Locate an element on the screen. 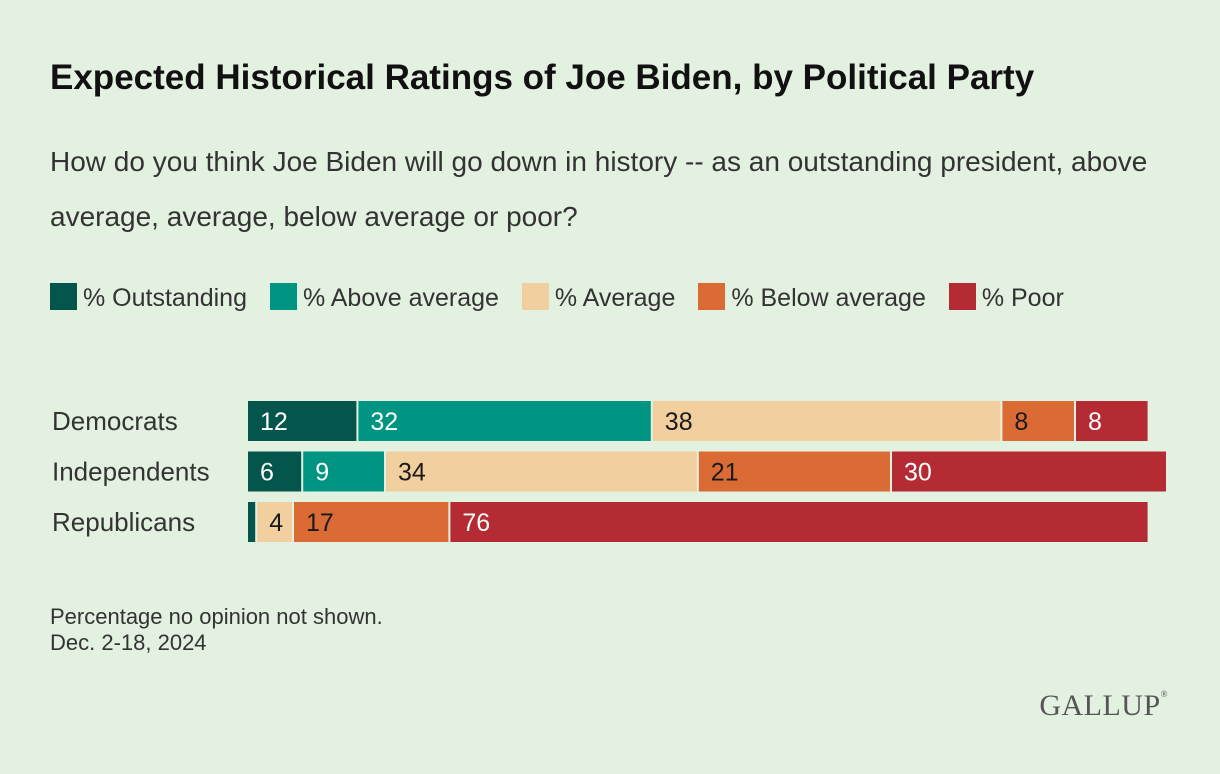  data-label: 32 is located at coordinates (384, 422).